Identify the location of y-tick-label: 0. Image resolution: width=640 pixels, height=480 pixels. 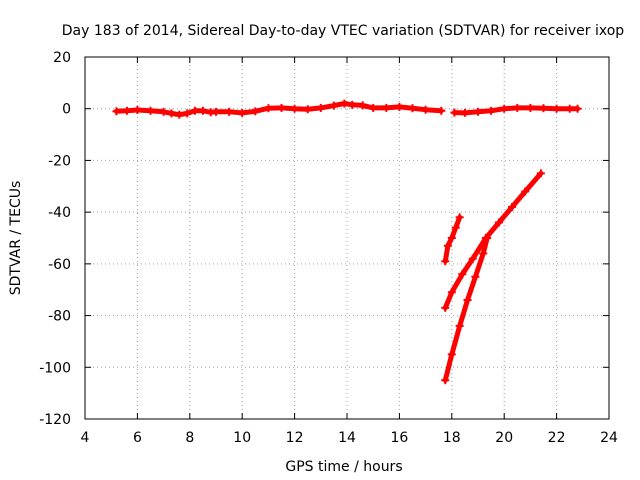
(66, 110).